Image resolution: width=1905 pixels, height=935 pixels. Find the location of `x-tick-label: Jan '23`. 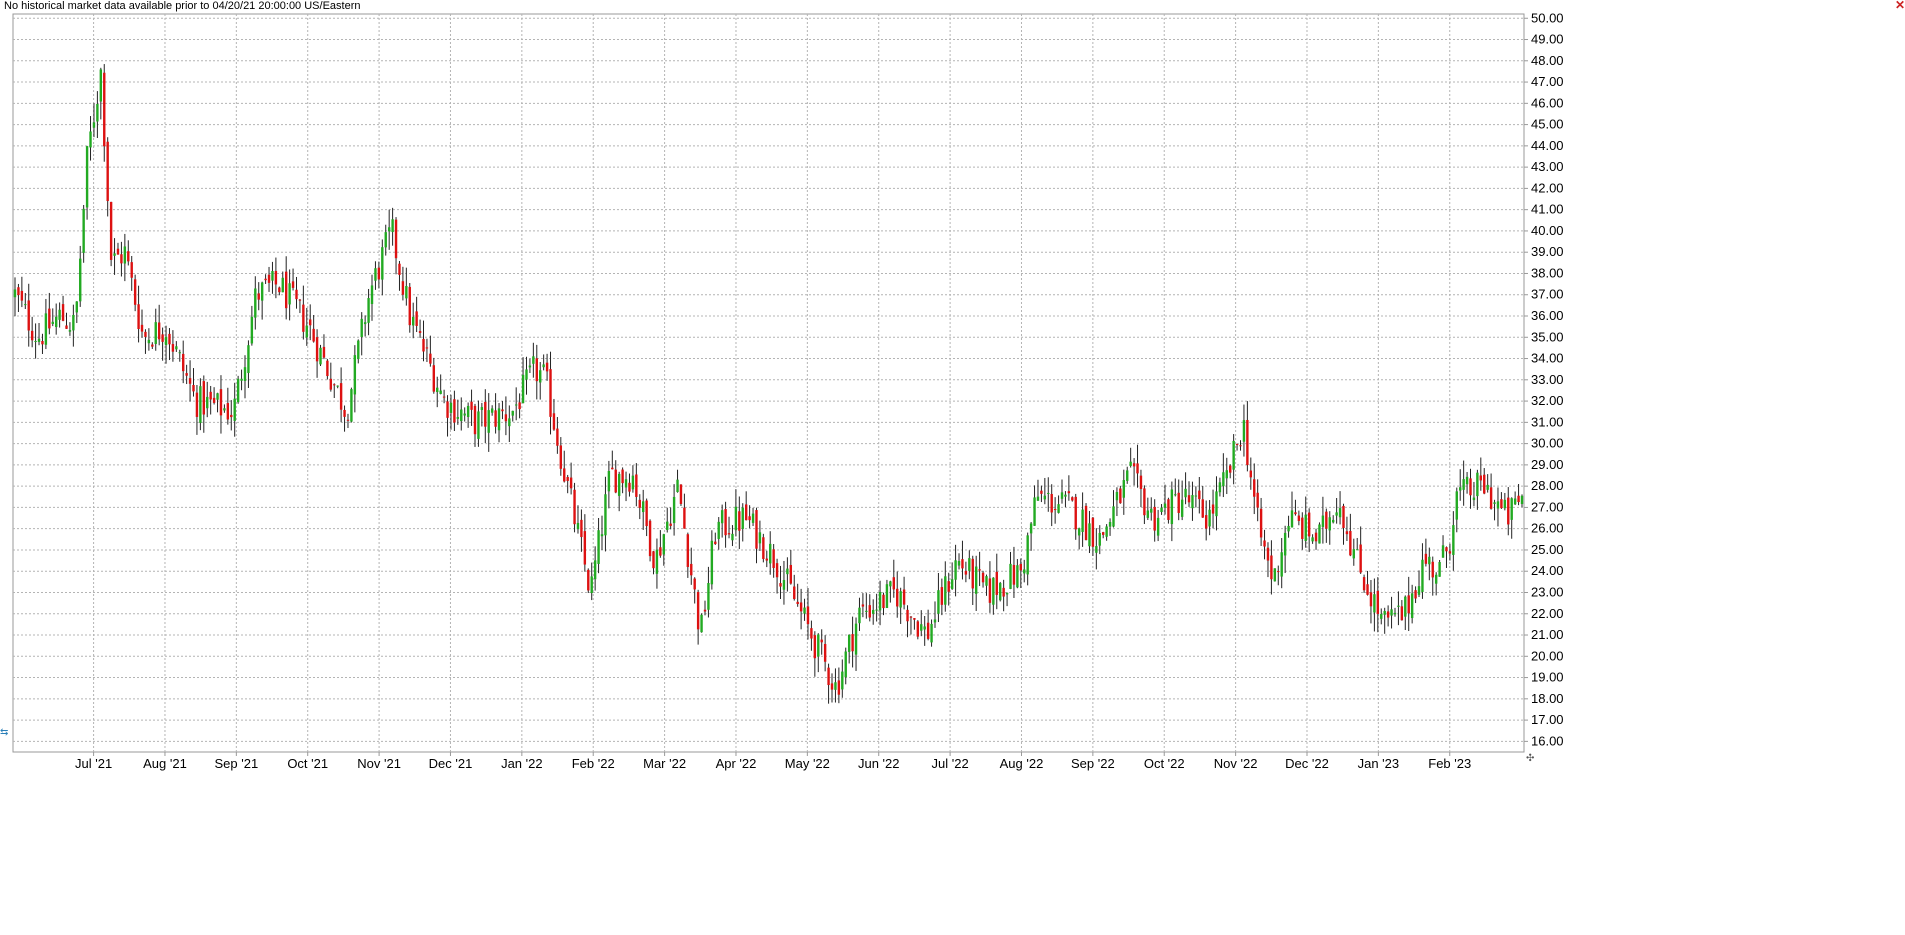

x-tick-label: Jan '23 is located at coordinates (1379, 763).